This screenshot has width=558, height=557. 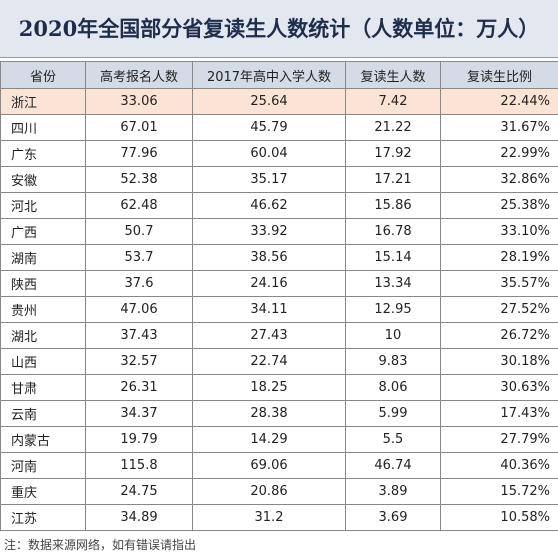 I want to click on table-row: 陕西 37.6 24.16 13.34 35.57%, so click(x=279, y=283).